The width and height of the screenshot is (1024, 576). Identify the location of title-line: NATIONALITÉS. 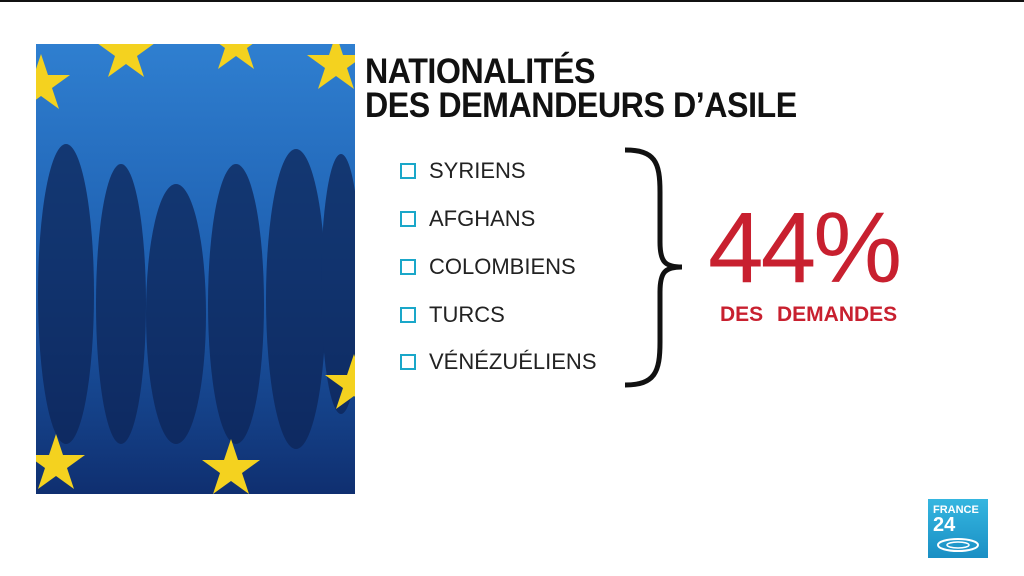
(480, 71).